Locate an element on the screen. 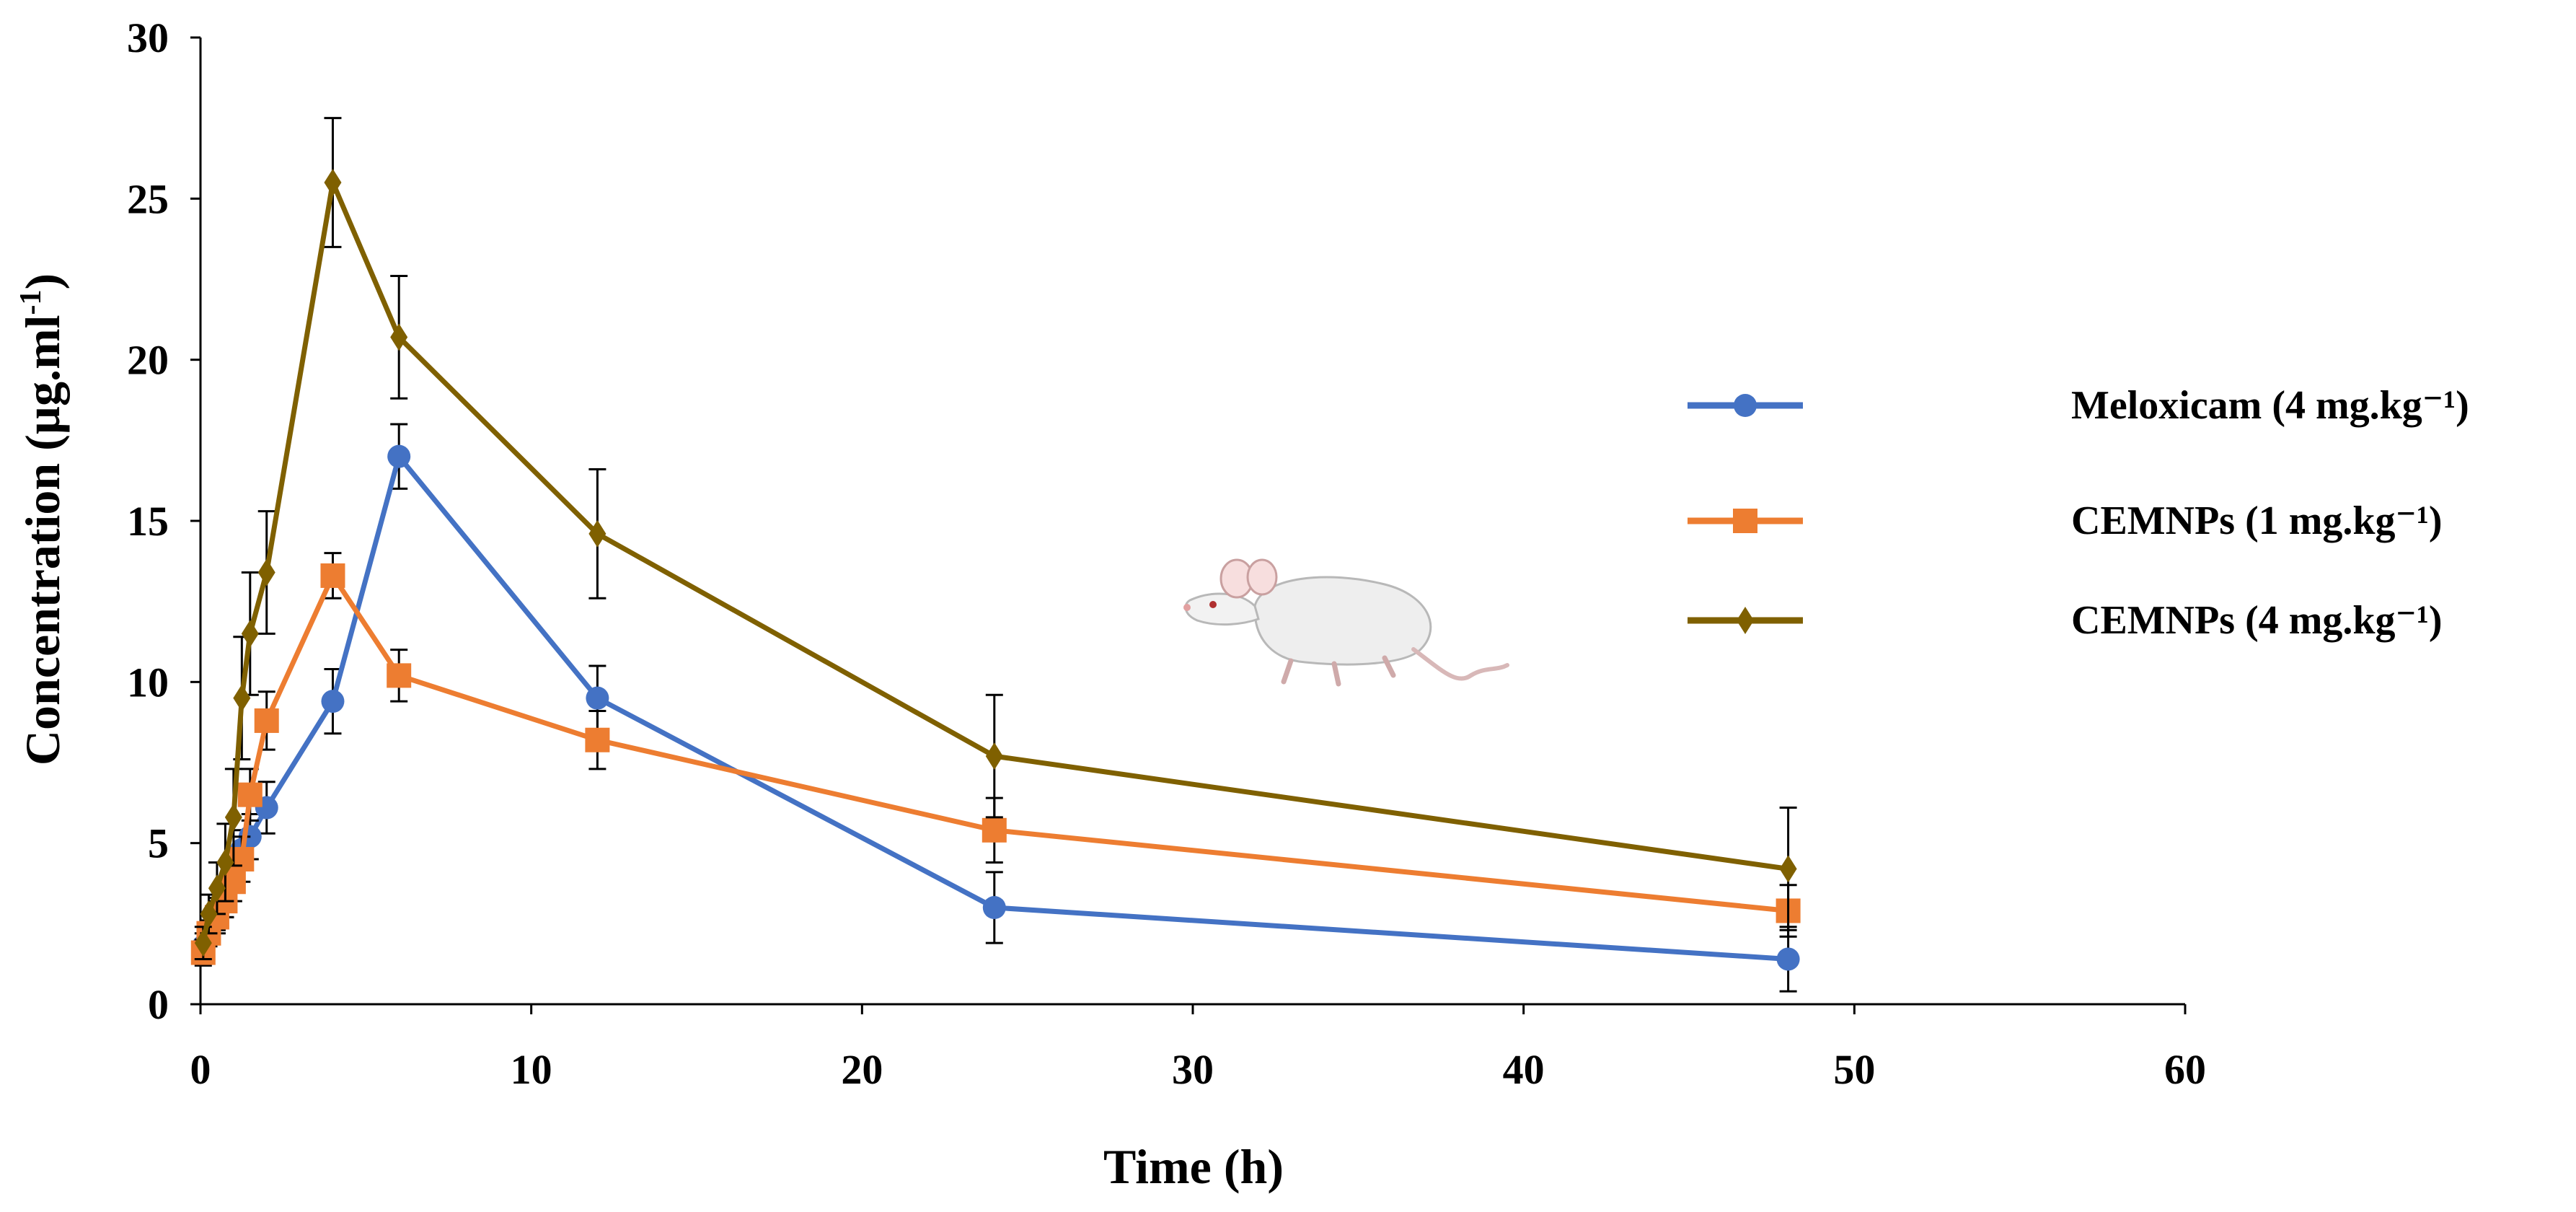  legend-item: CEMNPs (4 mg.kg⁻¹) is located at coordinates (2065, 620).